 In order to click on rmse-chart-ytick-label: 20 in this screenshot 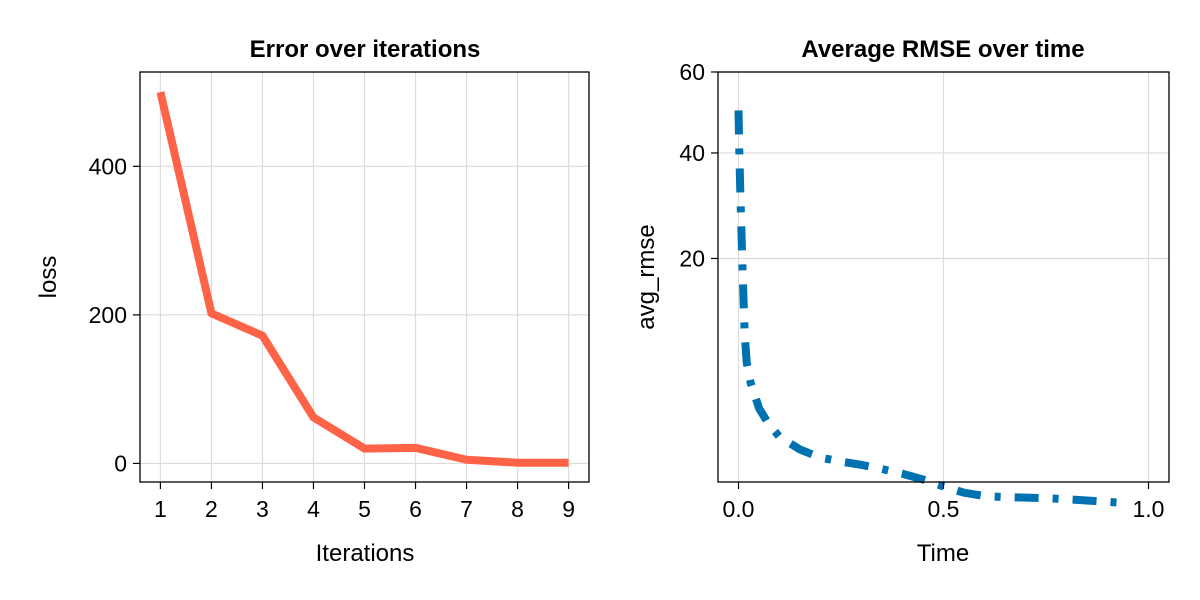, I will do `click(692, 258)`.